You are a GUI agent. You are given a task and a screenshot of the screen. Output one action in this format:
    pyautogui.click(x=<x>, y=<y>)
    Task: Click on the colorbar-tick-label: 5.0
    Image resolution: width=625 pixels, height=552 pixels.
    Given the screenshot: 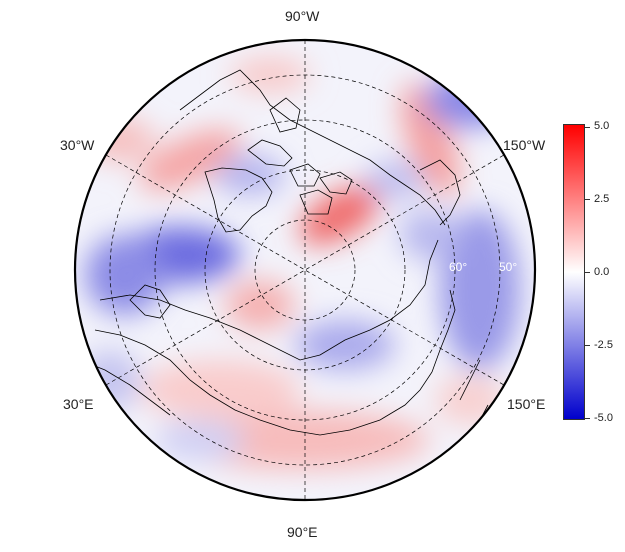 What is the action you would take?
    pyautogui.click(x=602, y=126)
    